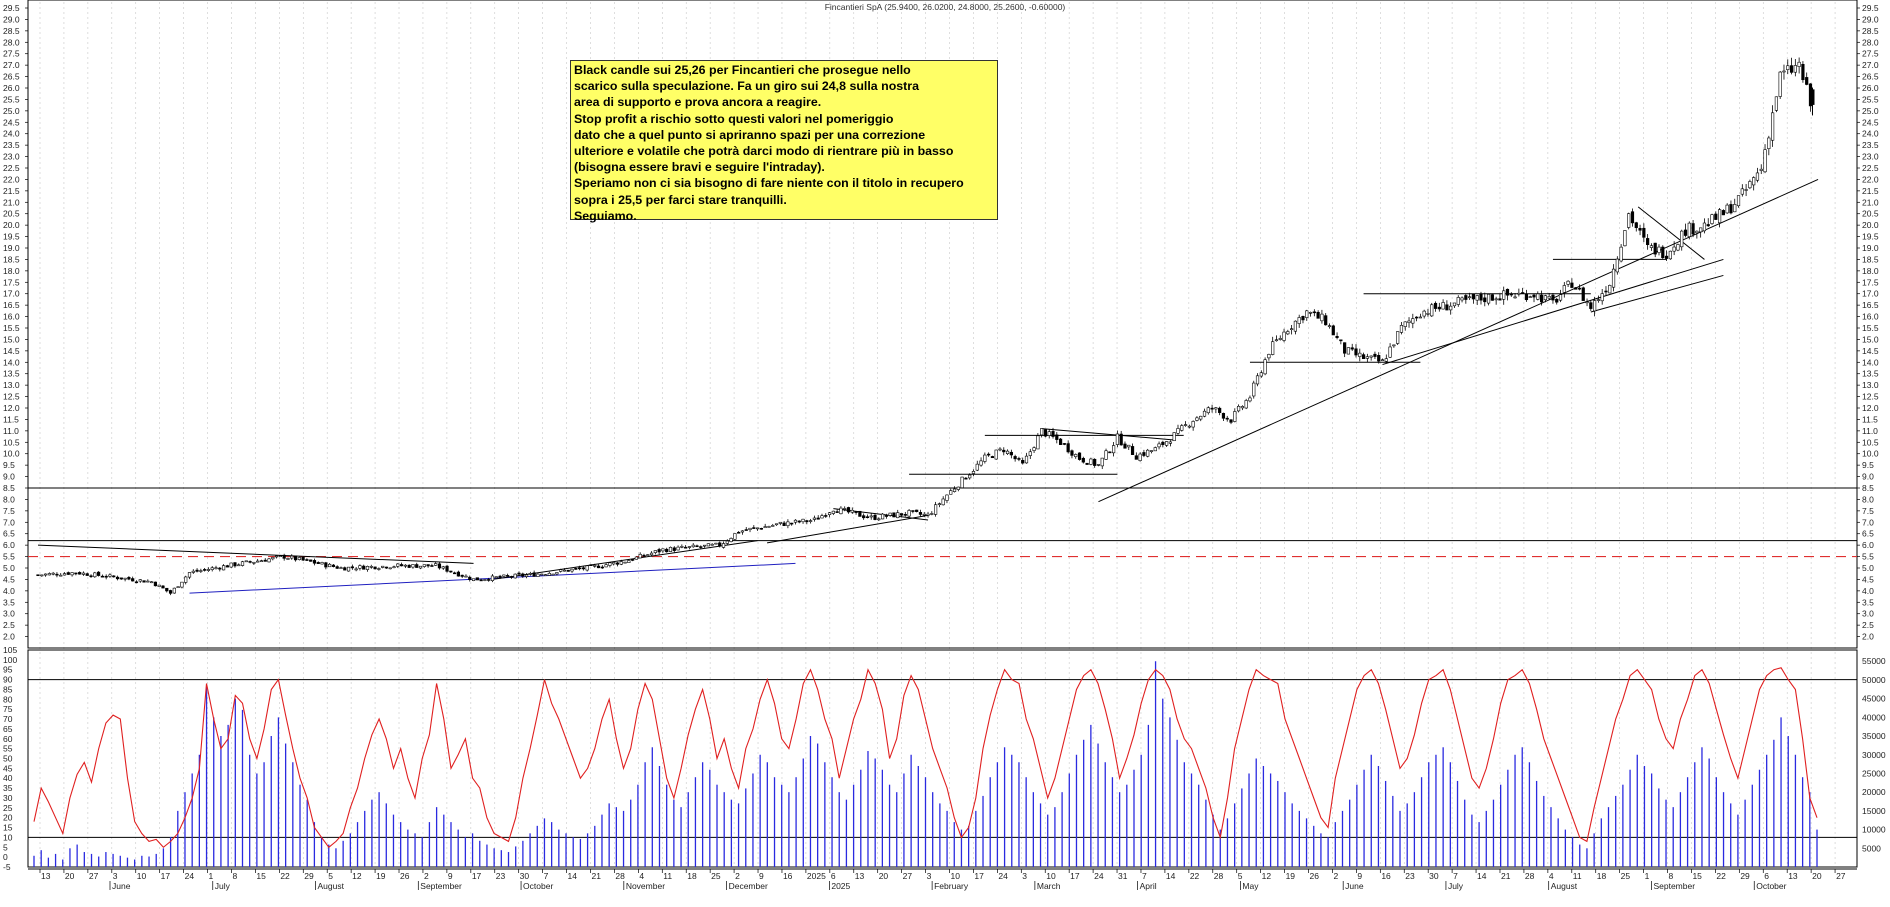 The height and width of the screenshot is (907, 1890). Describe the element at coordinates (309, 876) in the screenshot. I see `x-day-label: 29` at that location.